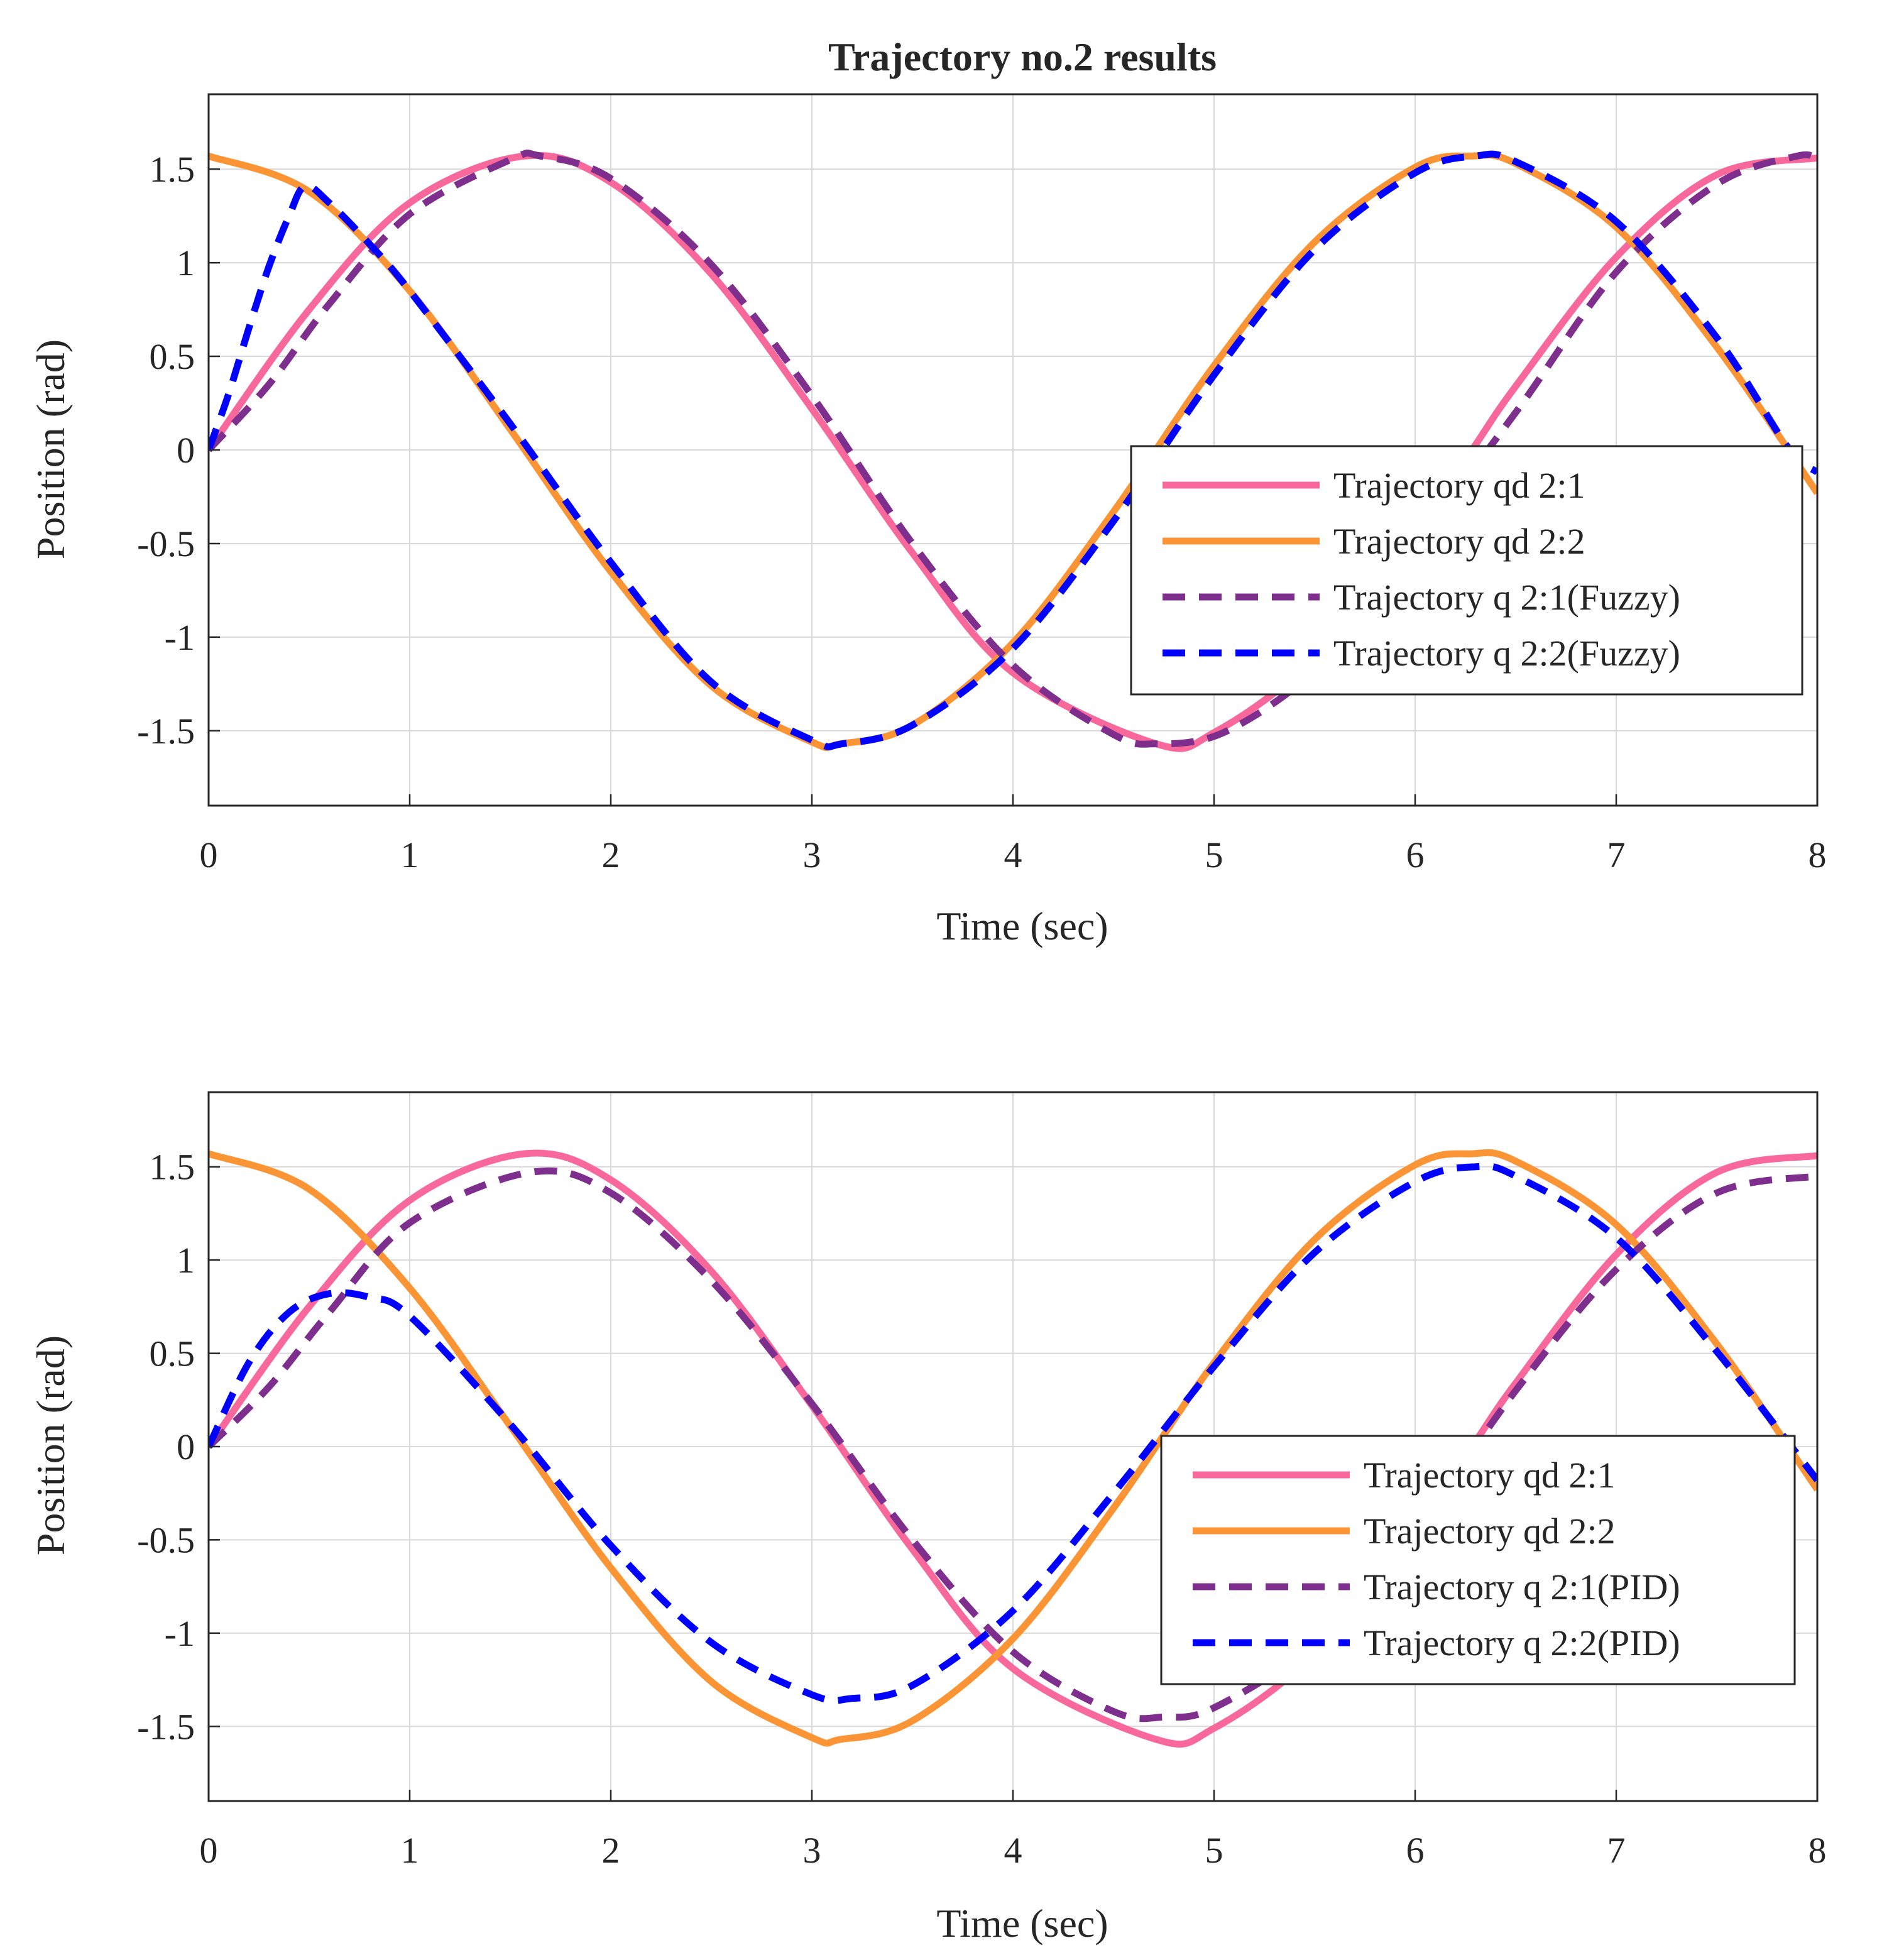  Describe the element at coordinates (1022, 57) in the screenshot. I see `chart-title: Trajectory no.2 results` at that location.